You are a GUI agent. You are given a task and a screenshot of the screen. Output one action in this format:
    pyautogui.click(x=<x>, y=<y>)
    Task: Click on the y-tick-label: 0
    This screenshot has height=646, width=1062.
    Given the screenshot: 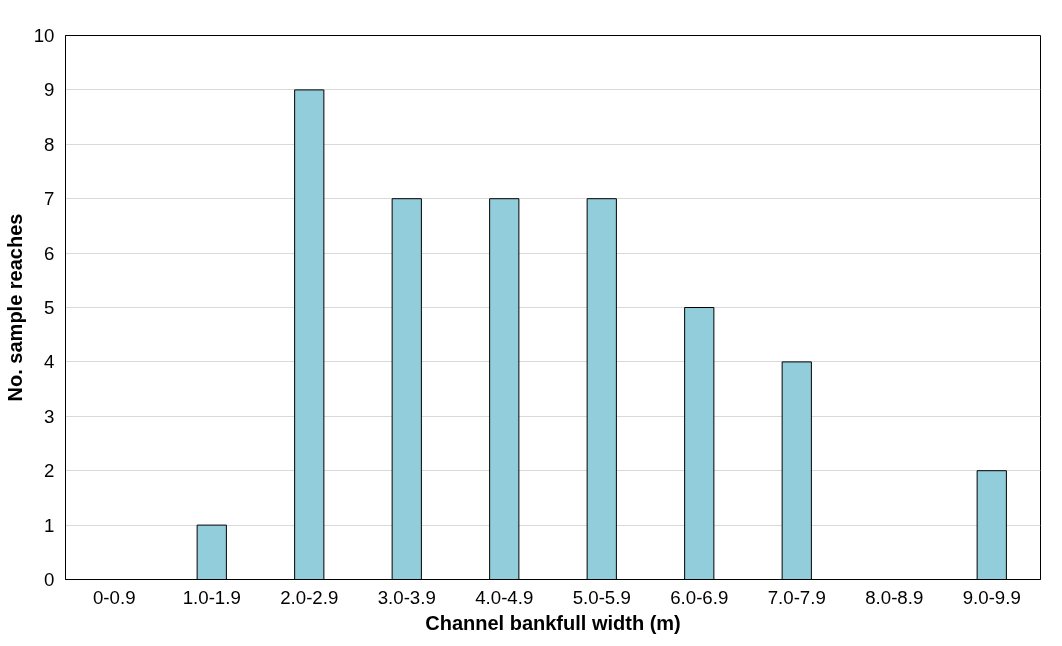 What is the action you would take?
    pyautogui.click(x=49, y=579)
    